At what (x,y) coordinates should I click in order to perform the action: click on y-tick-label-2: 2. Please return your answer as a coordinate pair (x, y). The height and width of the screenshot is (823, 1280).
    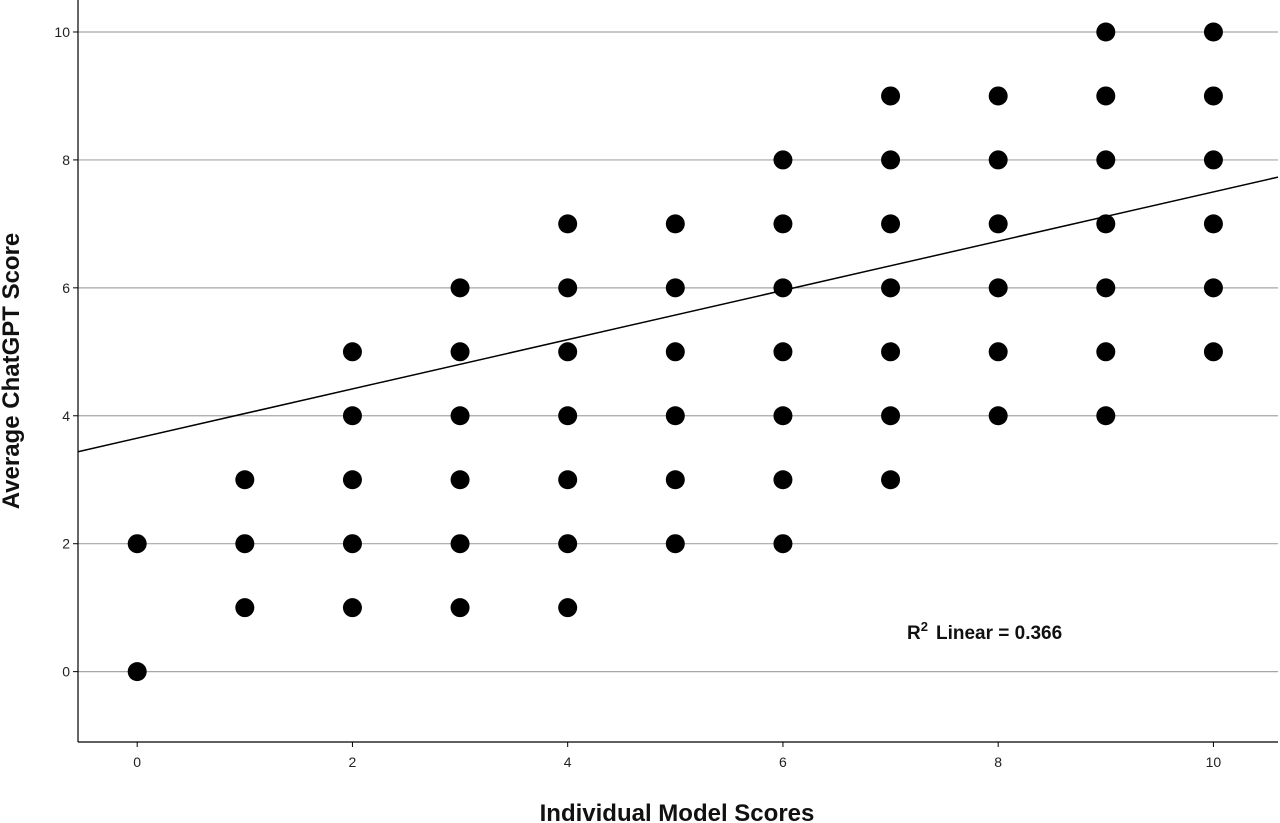
    Looking at the image, I should click on (66, 544).